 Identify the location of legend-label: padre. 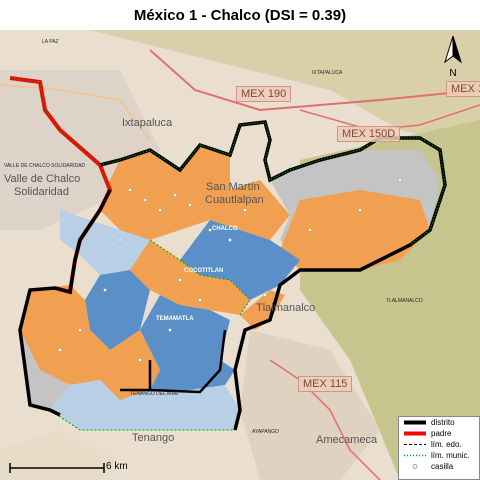
(441, 433).